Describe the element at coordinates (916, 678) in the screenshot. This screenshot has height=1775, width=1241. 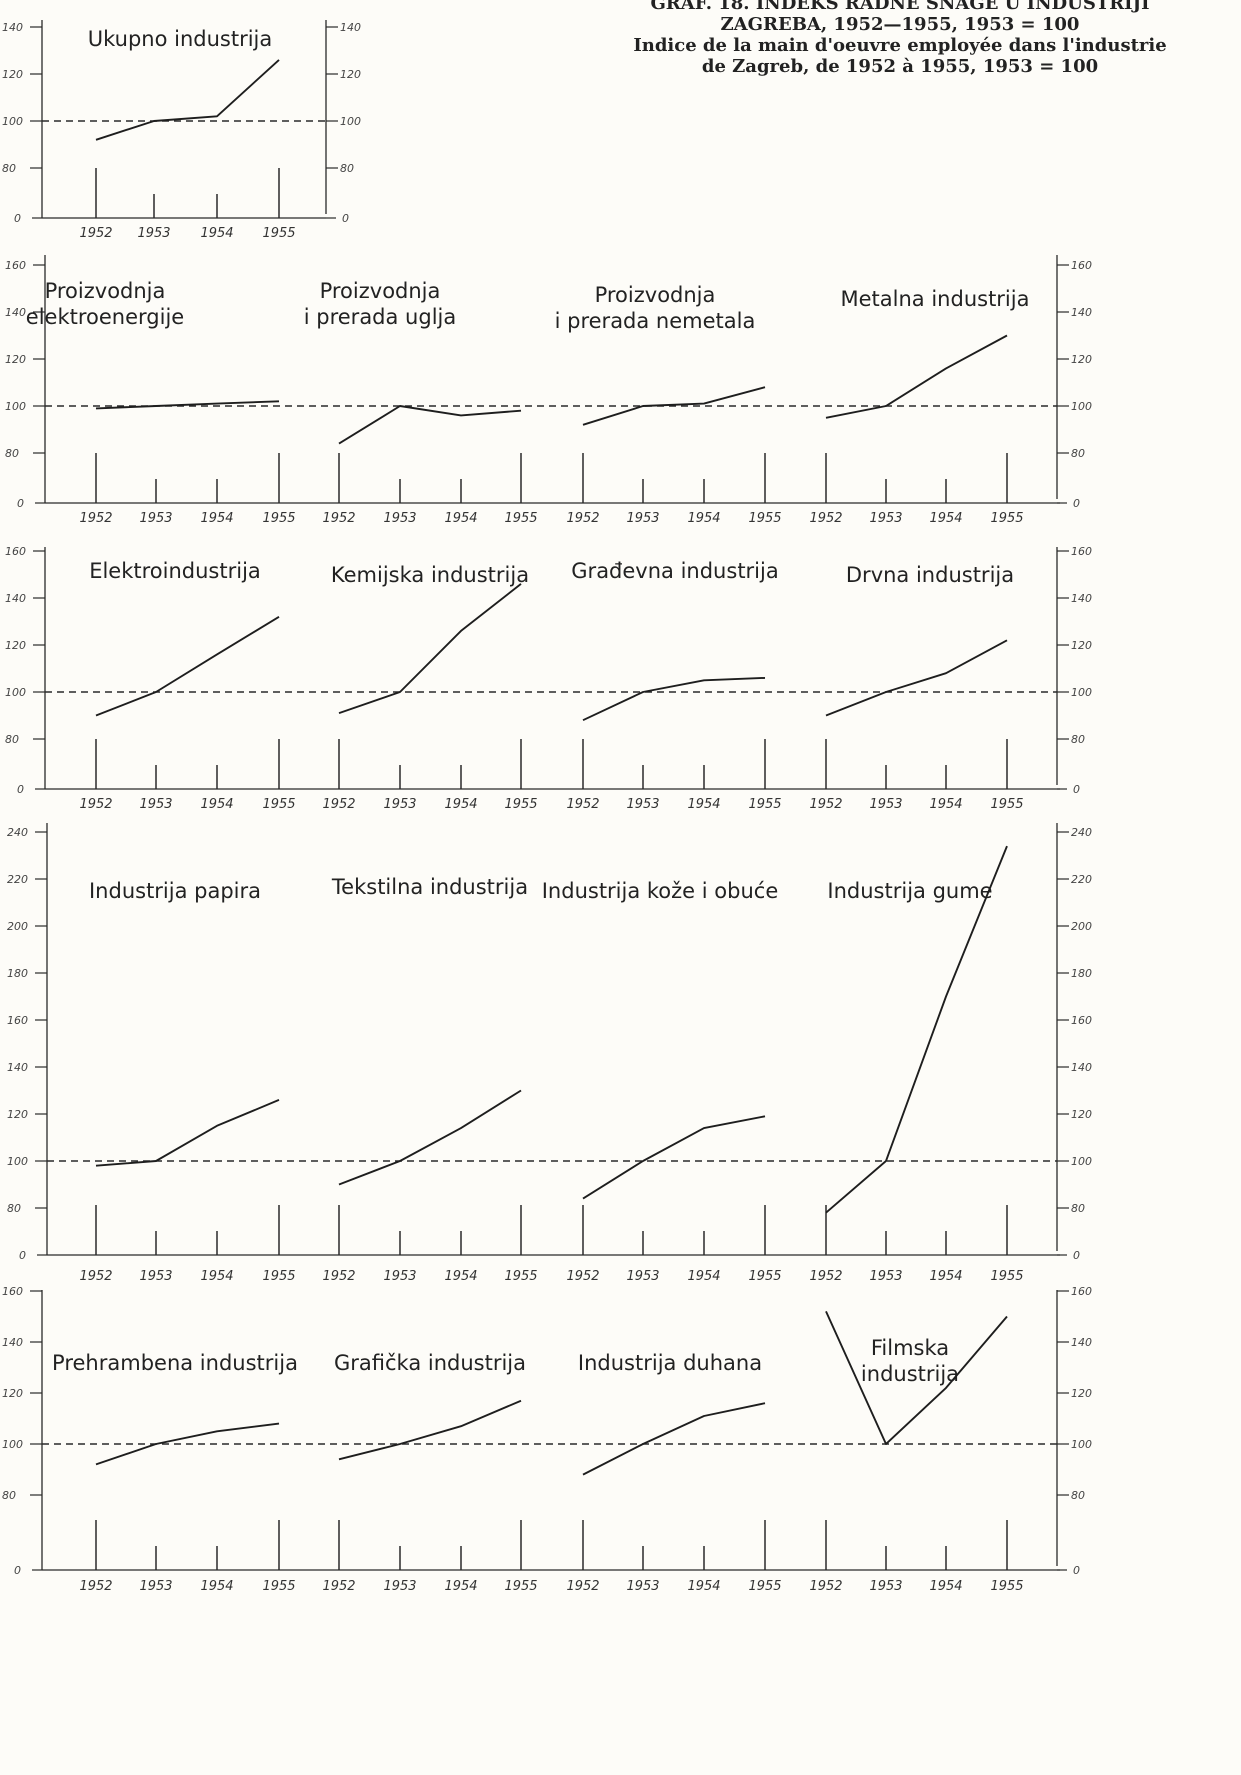
I see `series-line-drvna` at that location.